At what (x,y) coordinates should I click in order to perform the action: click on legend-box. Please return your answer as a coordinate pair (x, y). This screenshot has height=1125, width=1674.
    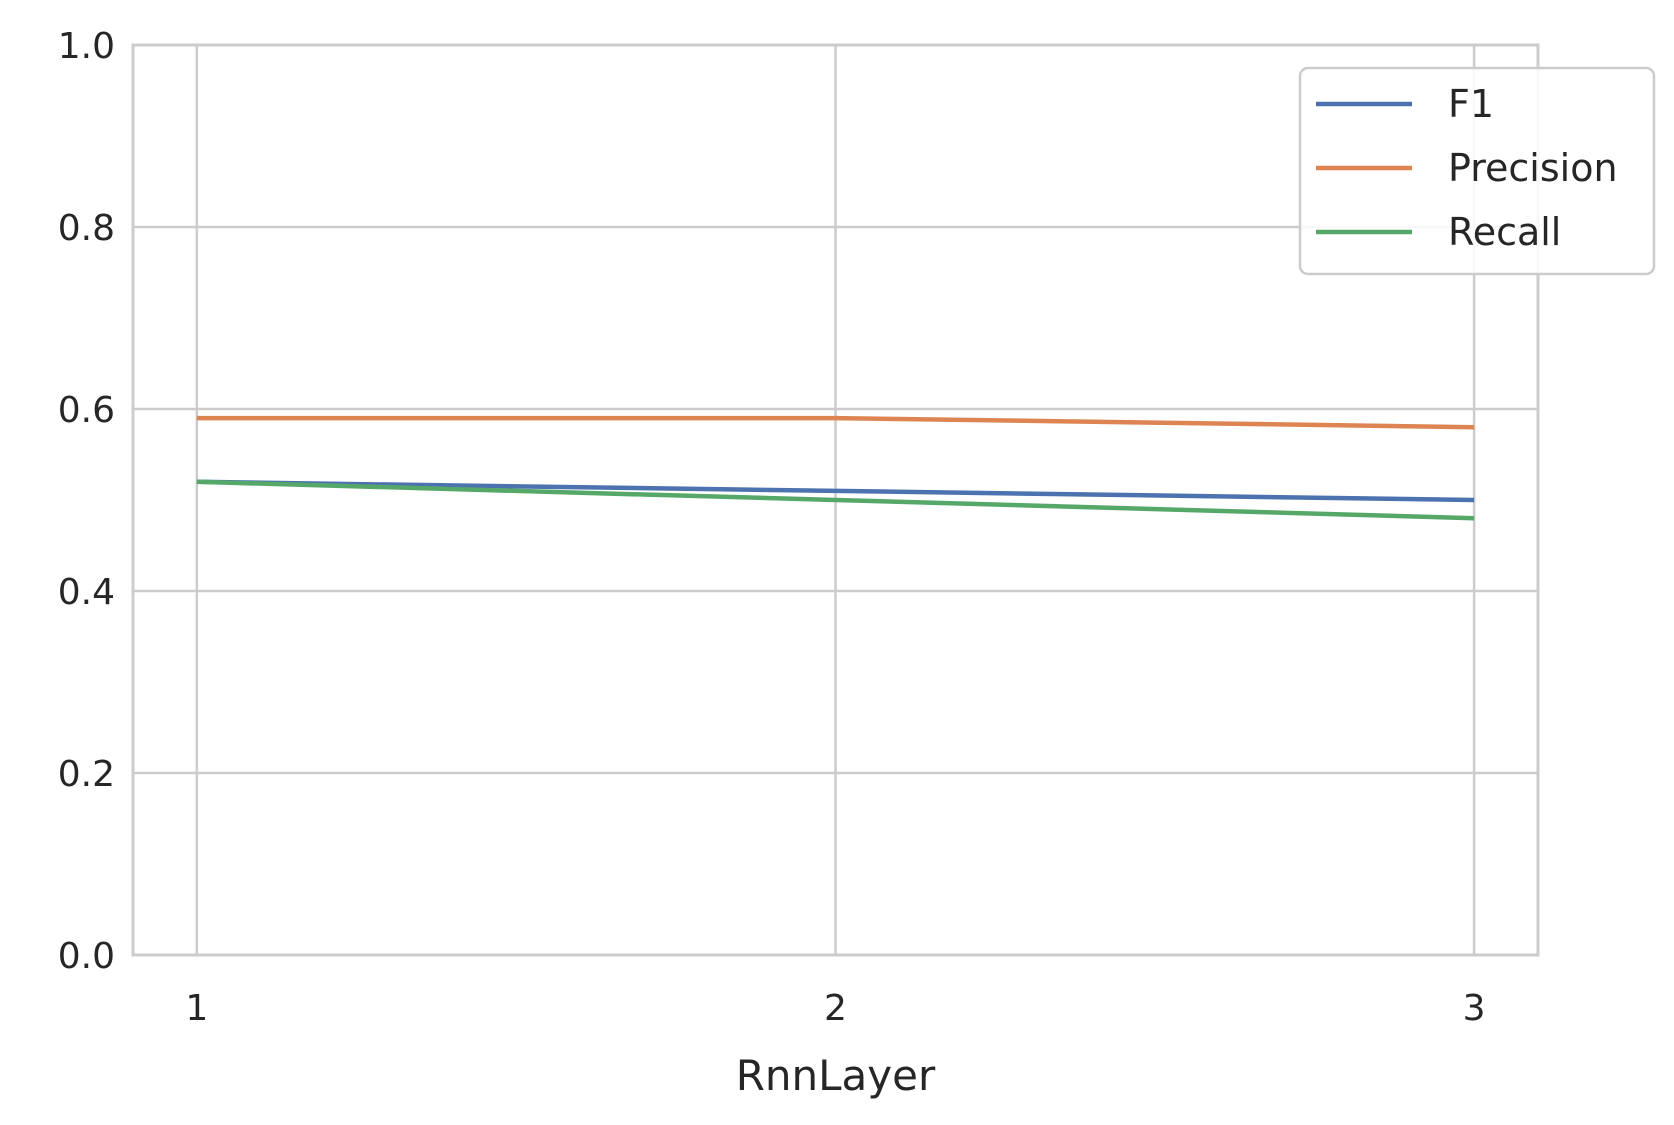
    Looking at the image, I should click on (1477, 171).